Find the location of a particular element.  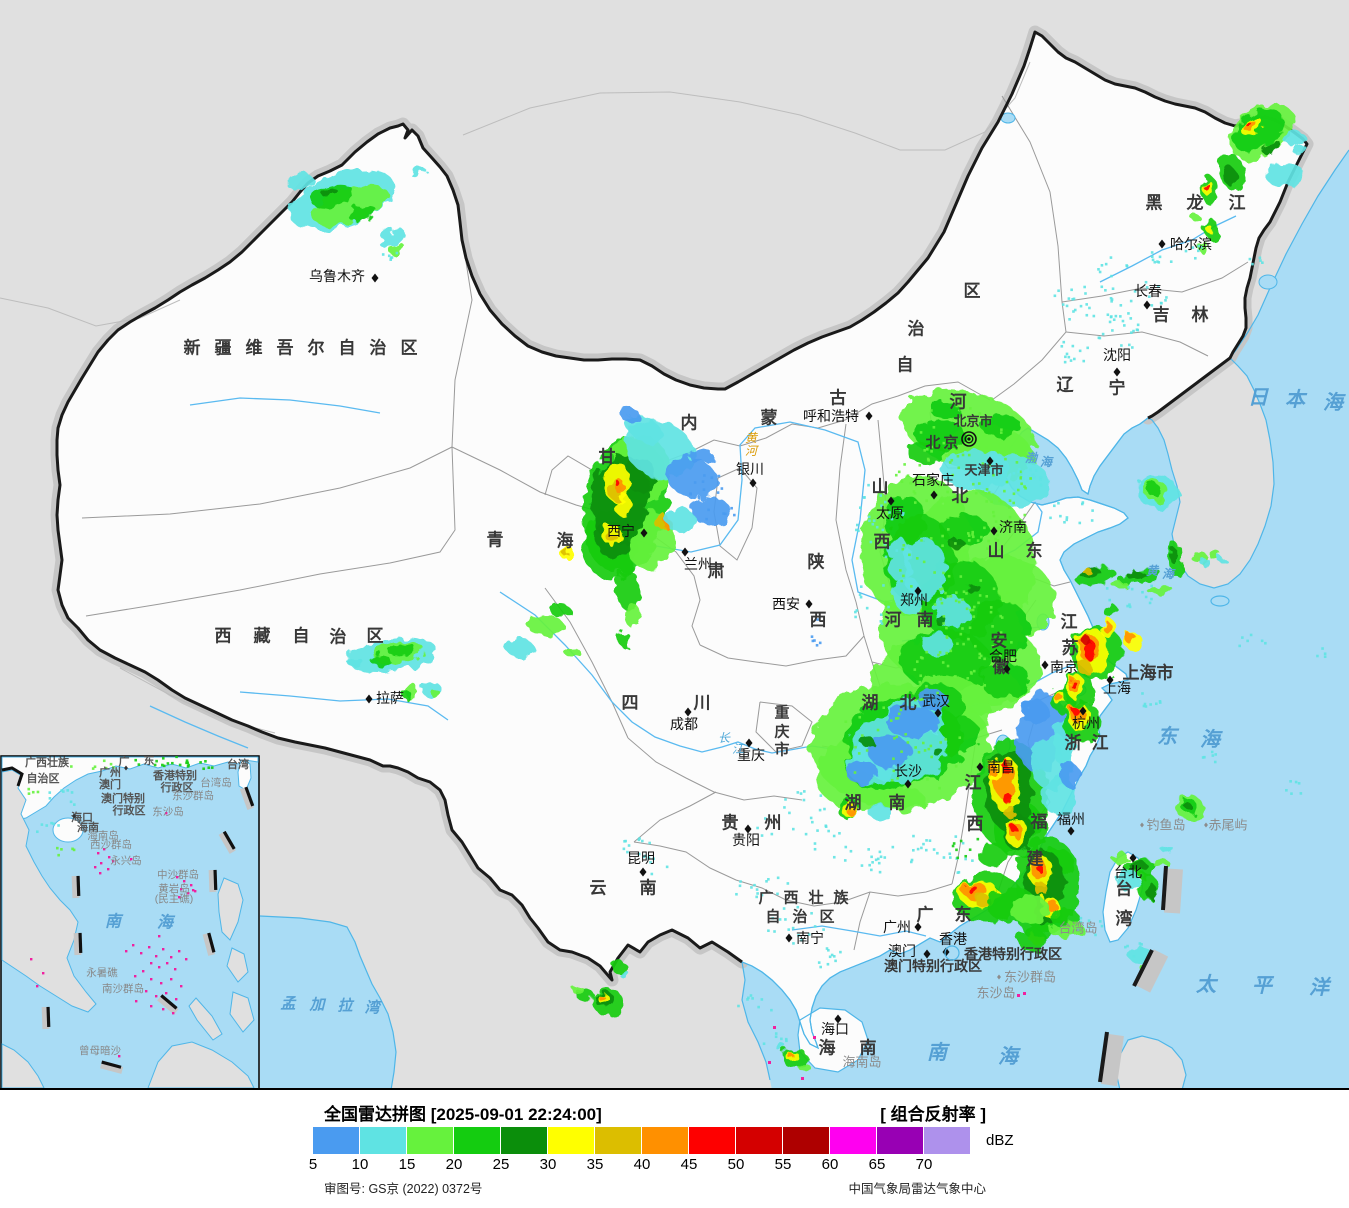

inset-label: 广州 is located at coordinates (110, 772).